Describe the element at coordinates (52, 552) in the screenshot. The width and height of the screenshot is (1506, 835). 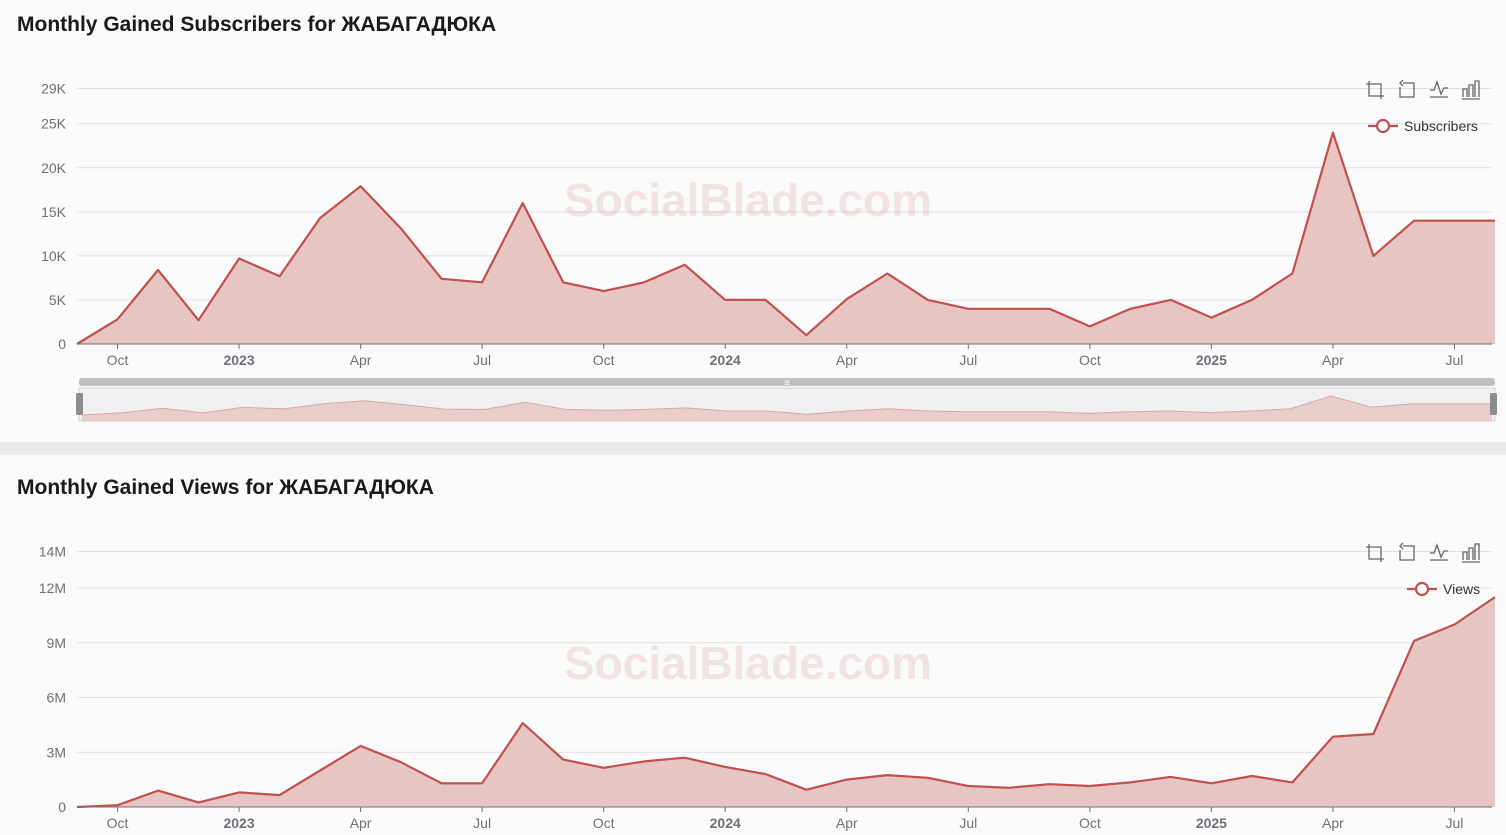
I see `y-tick-label: 14M` at that location.